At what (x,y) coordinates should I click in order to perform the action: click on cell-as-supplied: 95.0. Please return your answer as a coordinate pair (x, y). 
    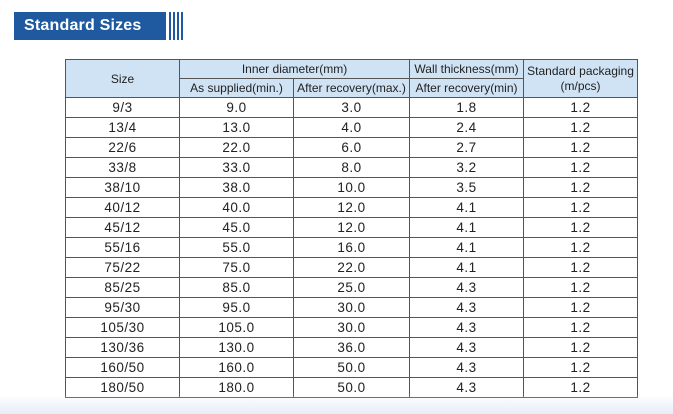
    Looking at the image, I should click on (236, 307).